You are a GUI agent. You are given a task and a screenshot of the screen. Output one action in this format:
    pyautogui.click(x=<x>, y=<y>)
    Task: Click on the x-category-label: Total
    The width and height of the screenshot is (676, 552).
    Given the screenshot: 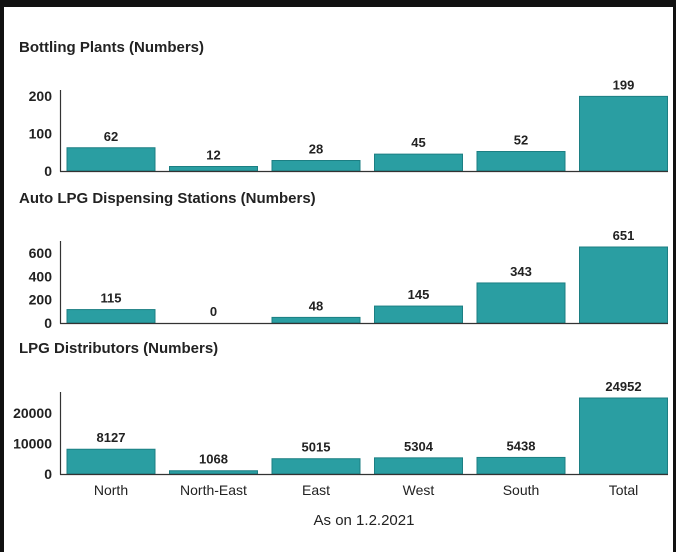 What is the action you would take?
    pyautogui.click(x=624, y=490)
    